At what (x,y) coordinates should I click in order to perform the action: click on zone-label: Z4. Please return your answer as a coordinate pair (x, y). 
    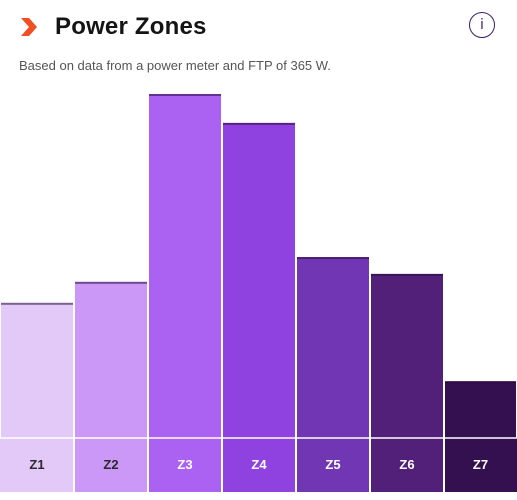
    Looking at the image, I should click on (259, 464).